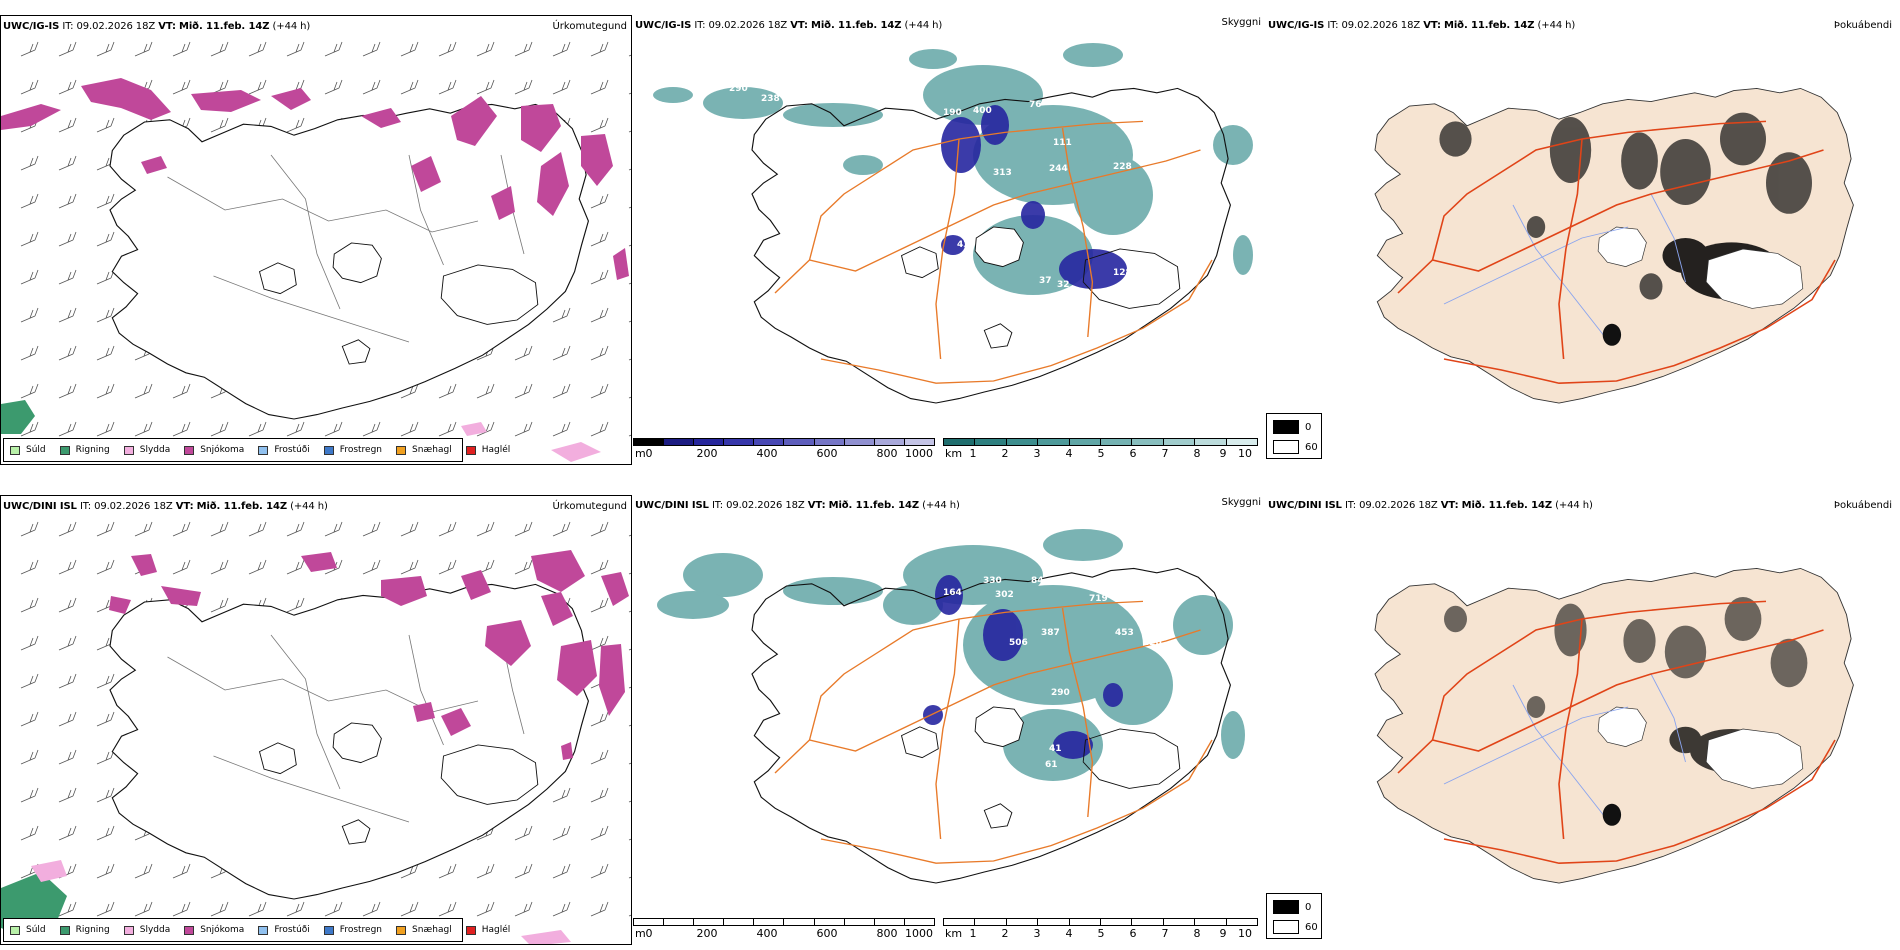 Image resolution: width=1900 pixels, height=950 pixels. What do you see at coordinates (1018, 643) in the screenshot?
I see `svg-text: 506` at bounding box center [1018, 643].